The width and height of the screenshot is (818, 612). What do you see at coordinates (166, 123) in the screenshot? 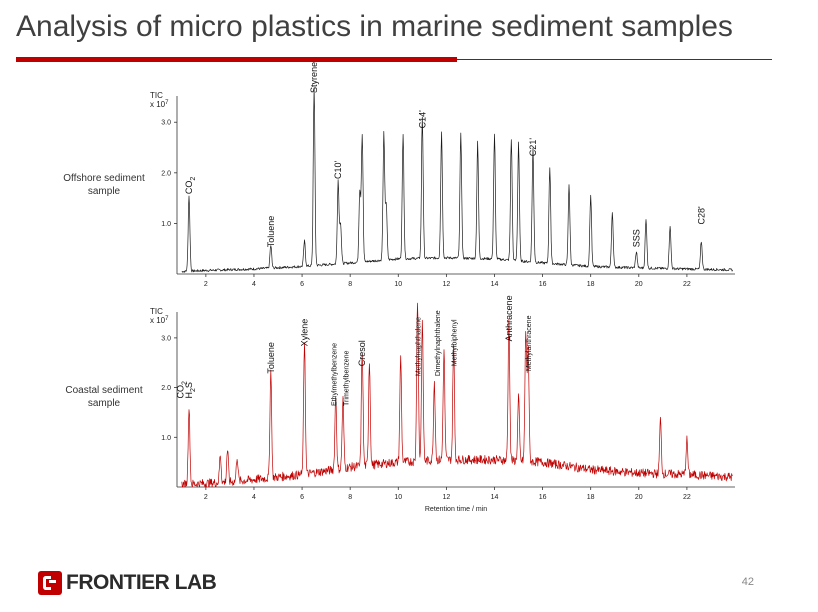
I see `y-tick-label-0: 3.0` at bounding box center [166, 123].